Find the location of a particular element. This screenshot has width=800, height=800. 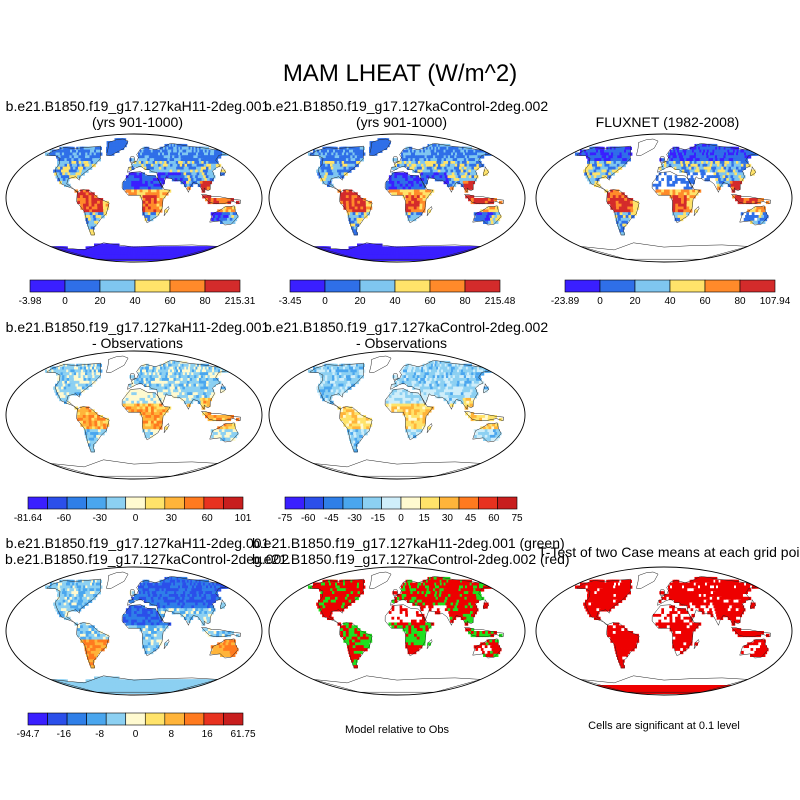

coastline-britain is located at coordinates (133, 376).